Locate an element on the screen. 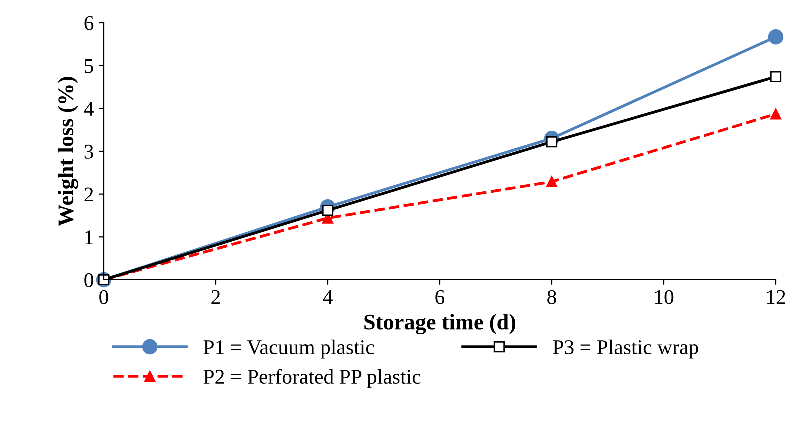 The image size is (792, 435). x-tick-label: 12 is located at coordinates (776, 297).